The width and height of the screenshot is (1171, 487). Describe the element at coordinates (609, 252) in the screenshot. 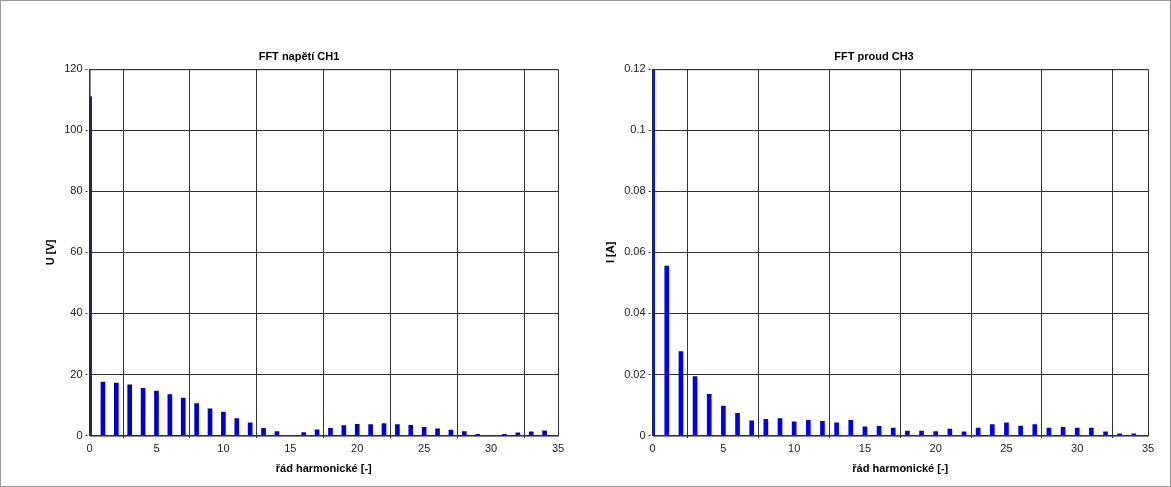

I see `y-axis-title: I [A]` at that location.